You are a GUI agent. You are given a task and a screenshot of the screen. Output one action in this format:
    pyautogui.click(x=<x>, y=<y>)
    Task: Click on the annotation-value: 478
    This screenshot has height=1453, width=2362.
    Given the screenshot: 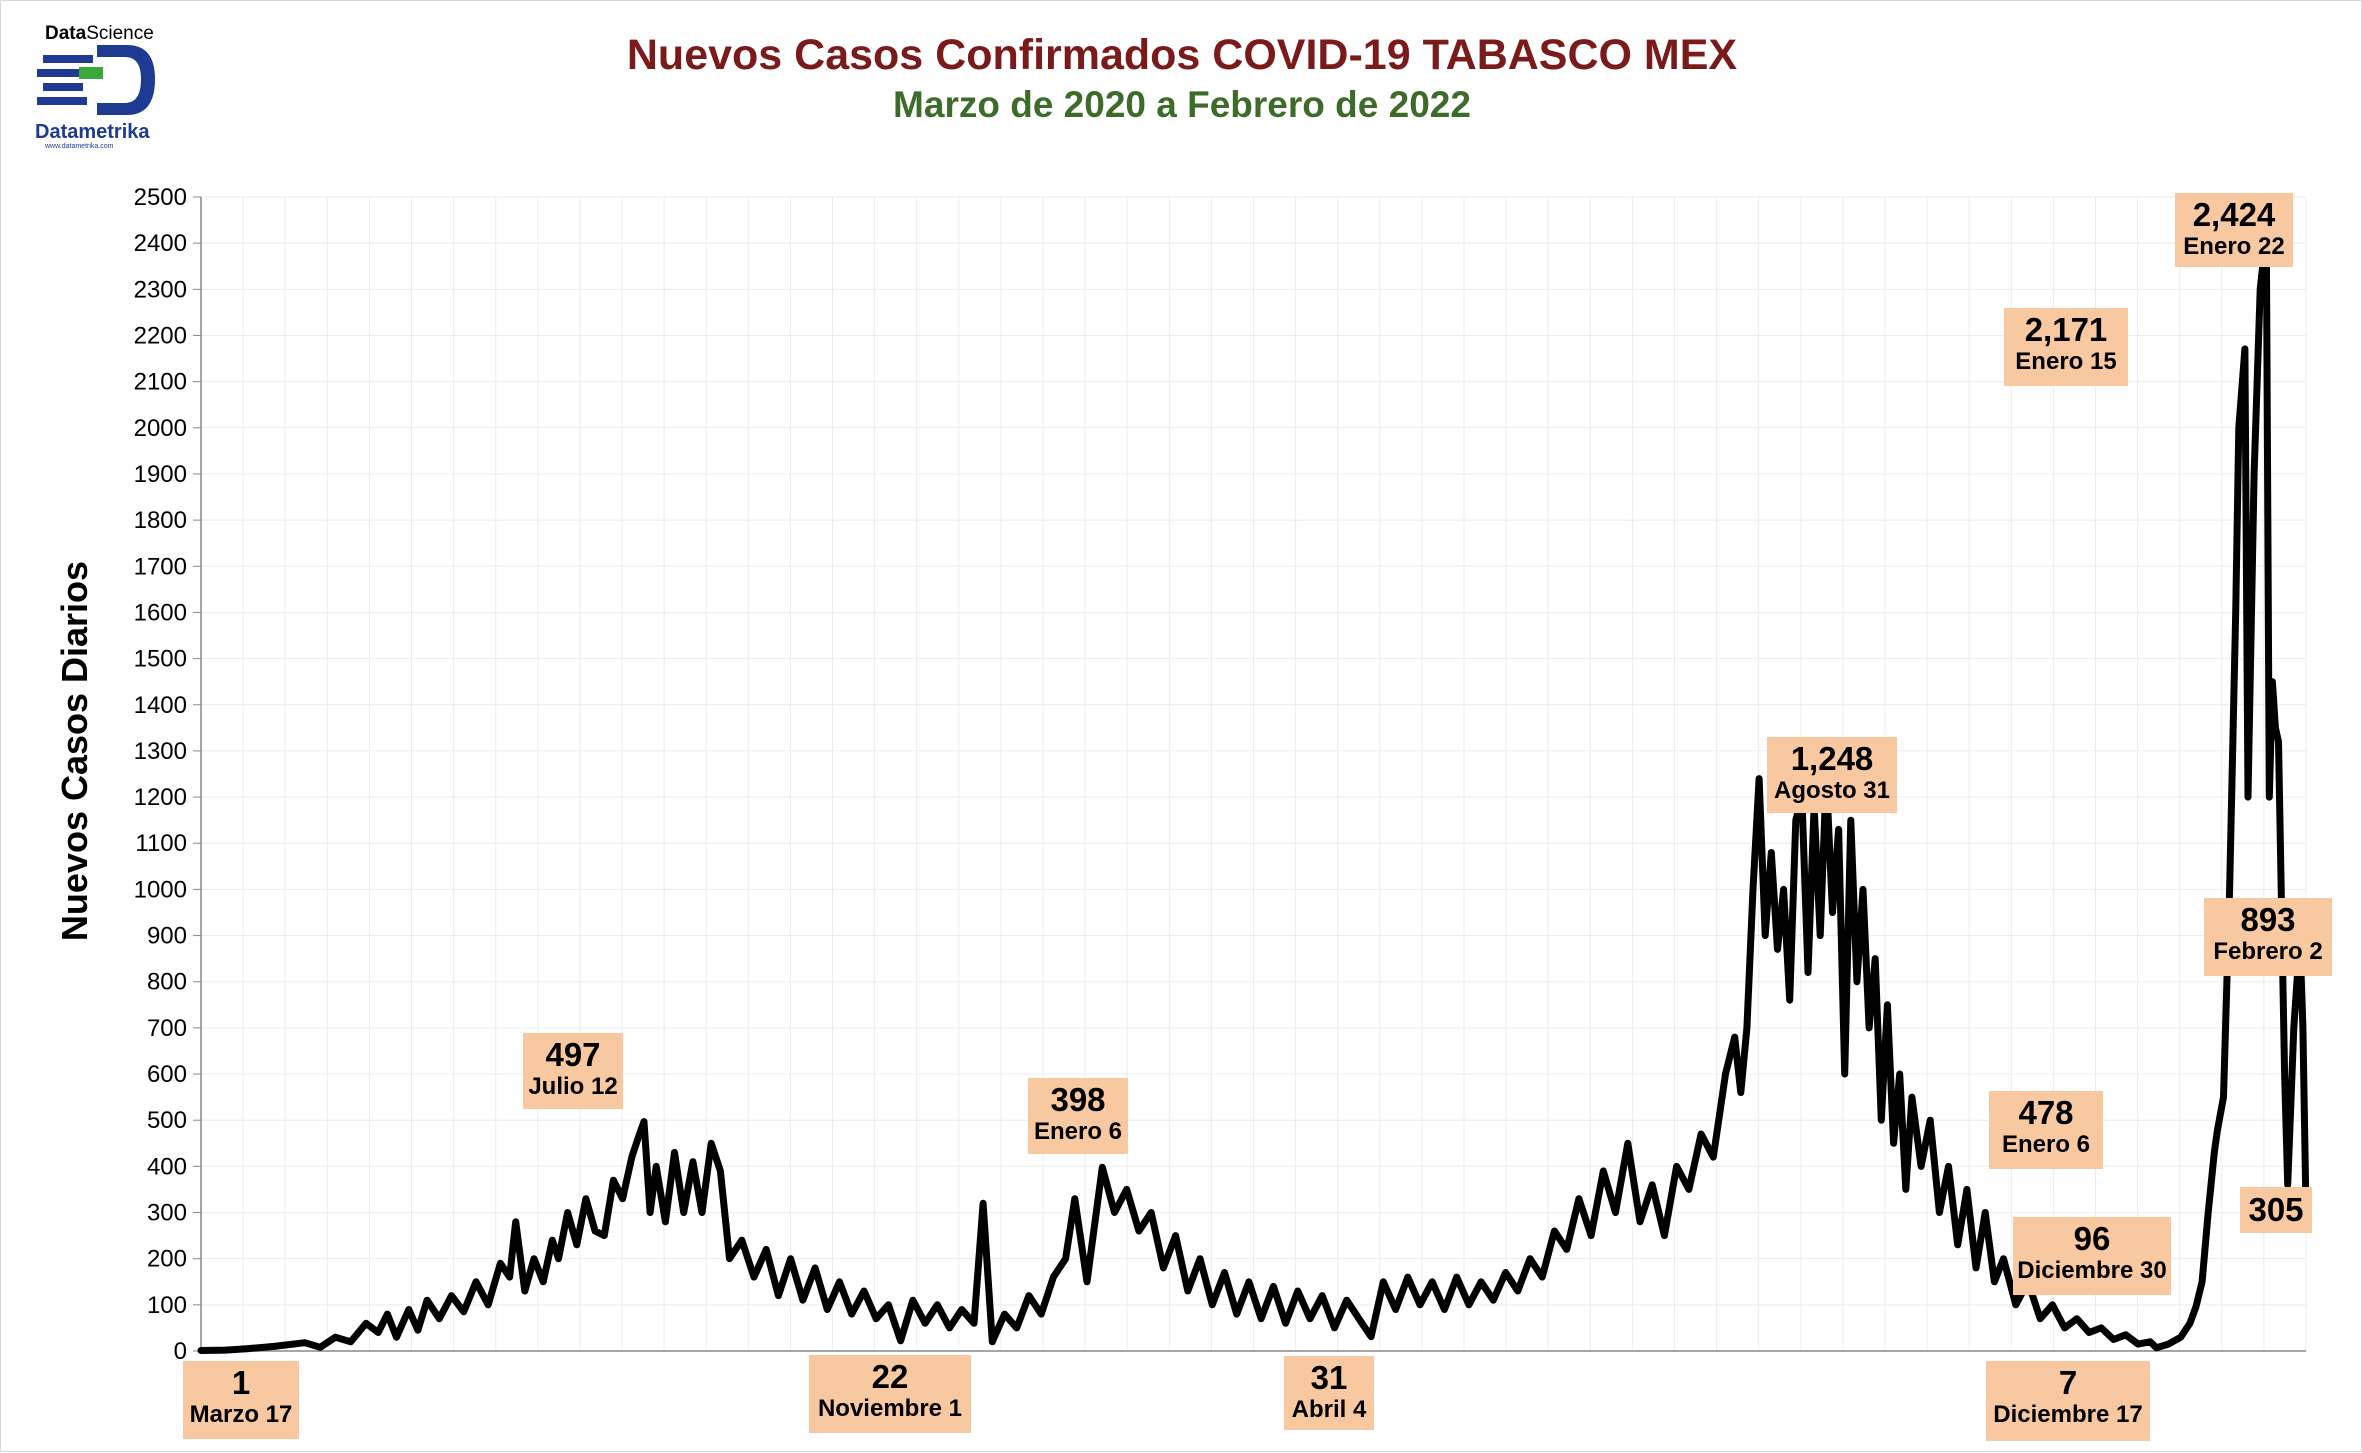 What is the action you would take?
    pyautogui.click(x=2046, y=1112)
    